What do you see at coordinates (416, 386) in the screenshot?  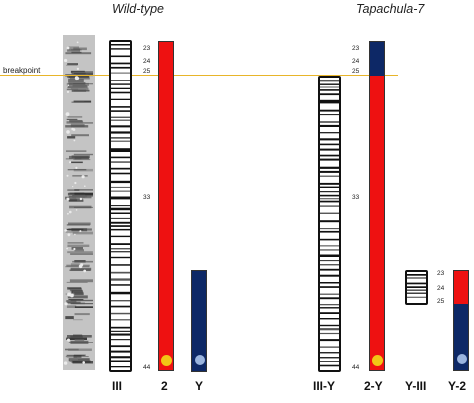 I see `label-y-iii: Y-III` at bounding box center [416, 386].